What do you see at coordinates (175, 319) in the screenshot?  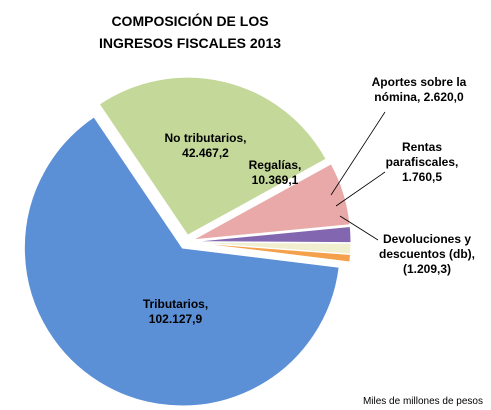 I see `value-label: 102.127,9` at bounding box center [175, 319].